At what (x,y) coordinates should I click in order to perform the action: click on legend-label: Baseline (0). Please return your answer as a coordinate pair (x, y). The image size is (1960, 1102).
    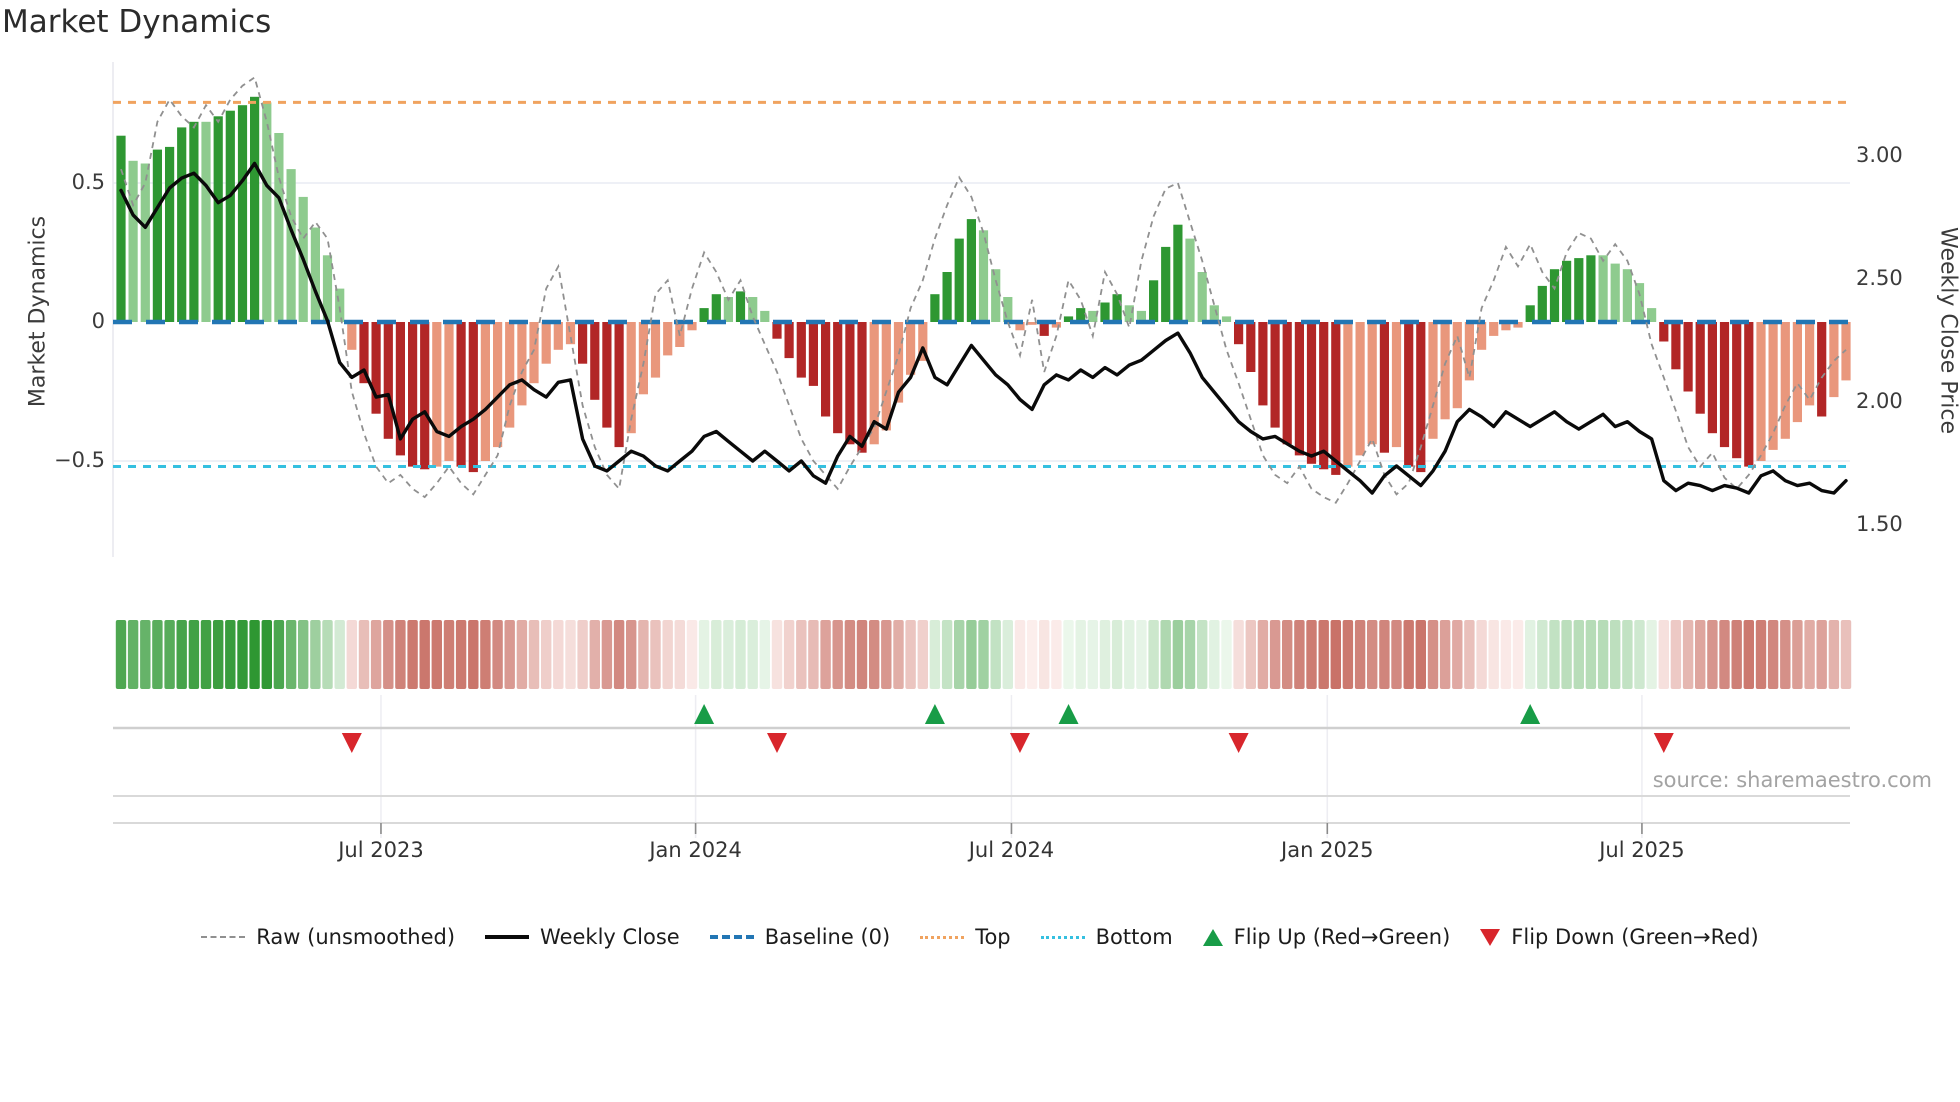
    Looking at the image, I should click on (827, 937).